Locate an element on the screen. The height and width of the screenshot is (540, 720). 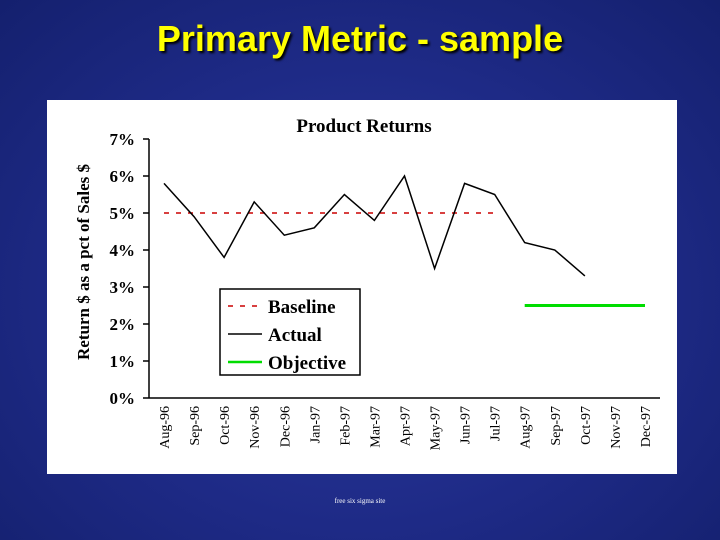
x-tick-label: Nov-96 is located at coordinates (255, 427).